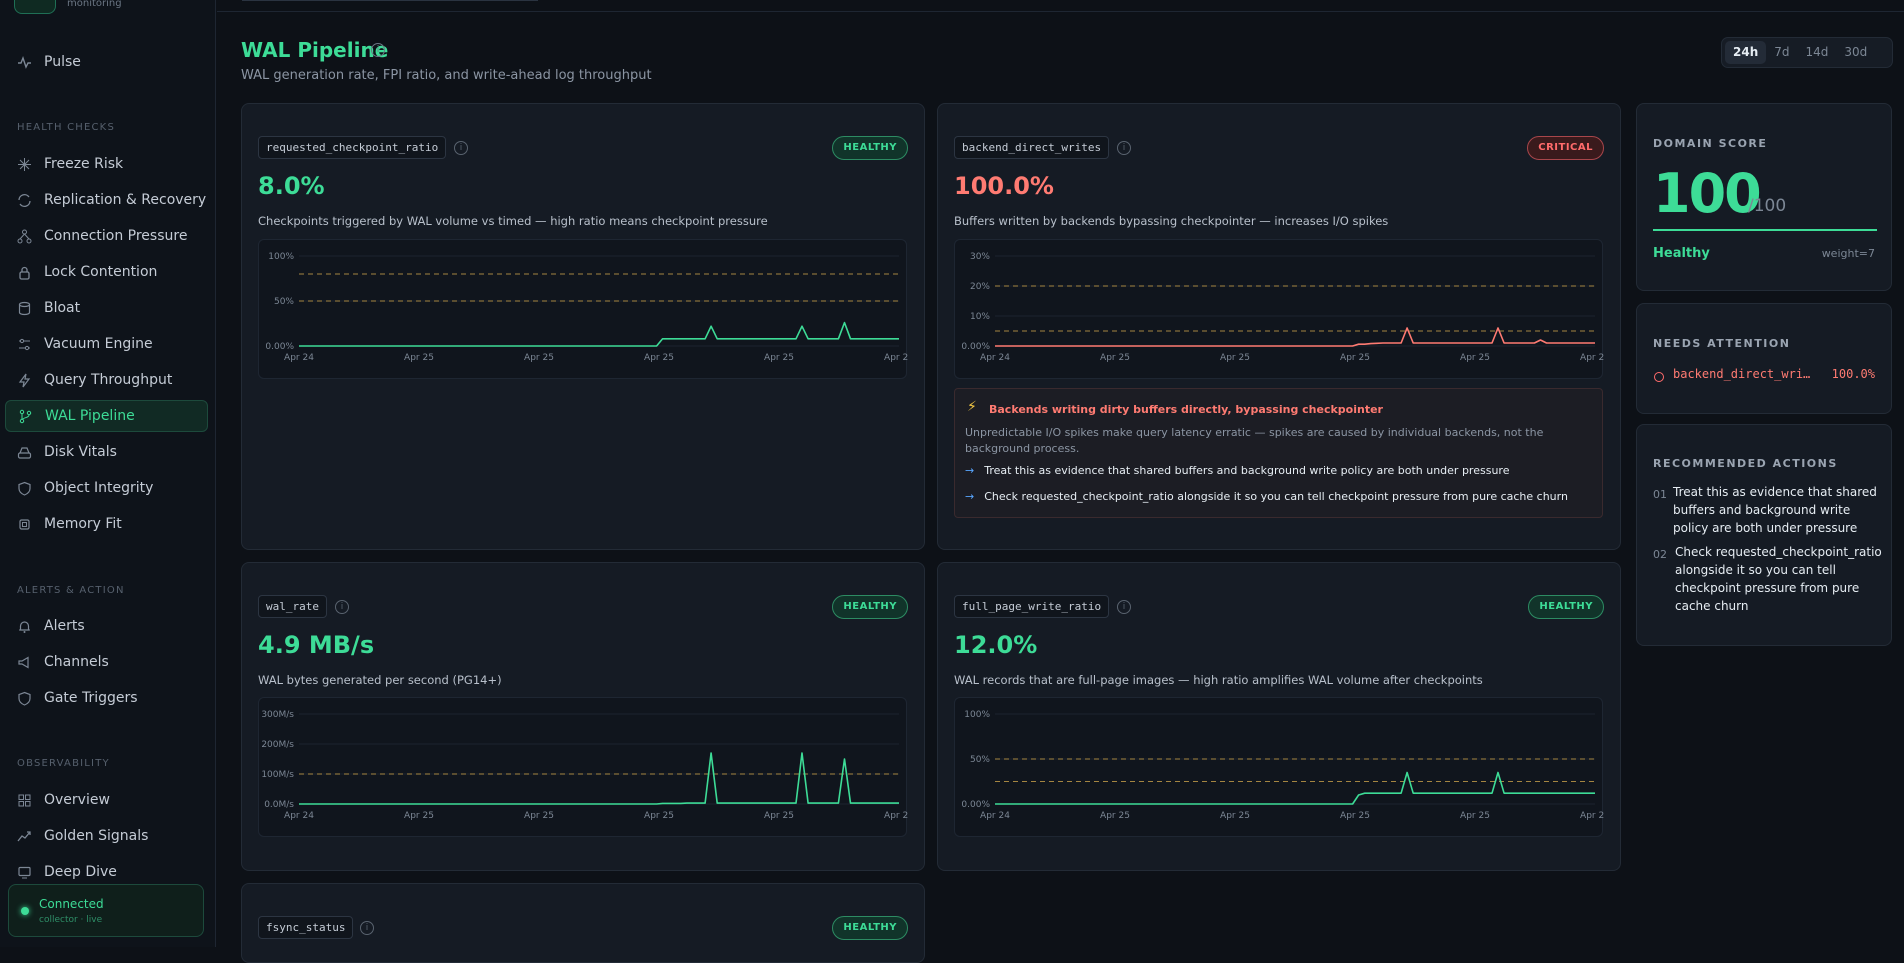  What do you see at coordinates (106, 62) in the screenshot?
I see `nav-item-pulse: Pulse` at bounding box center [106, 62].